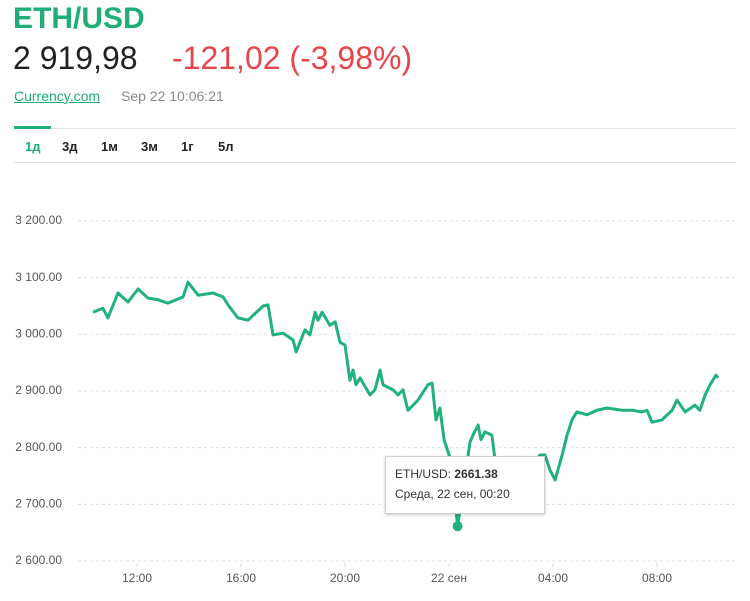 The image size is (750, 601). I want to click on tooltip-value: 2661.38, so click(476, 474).